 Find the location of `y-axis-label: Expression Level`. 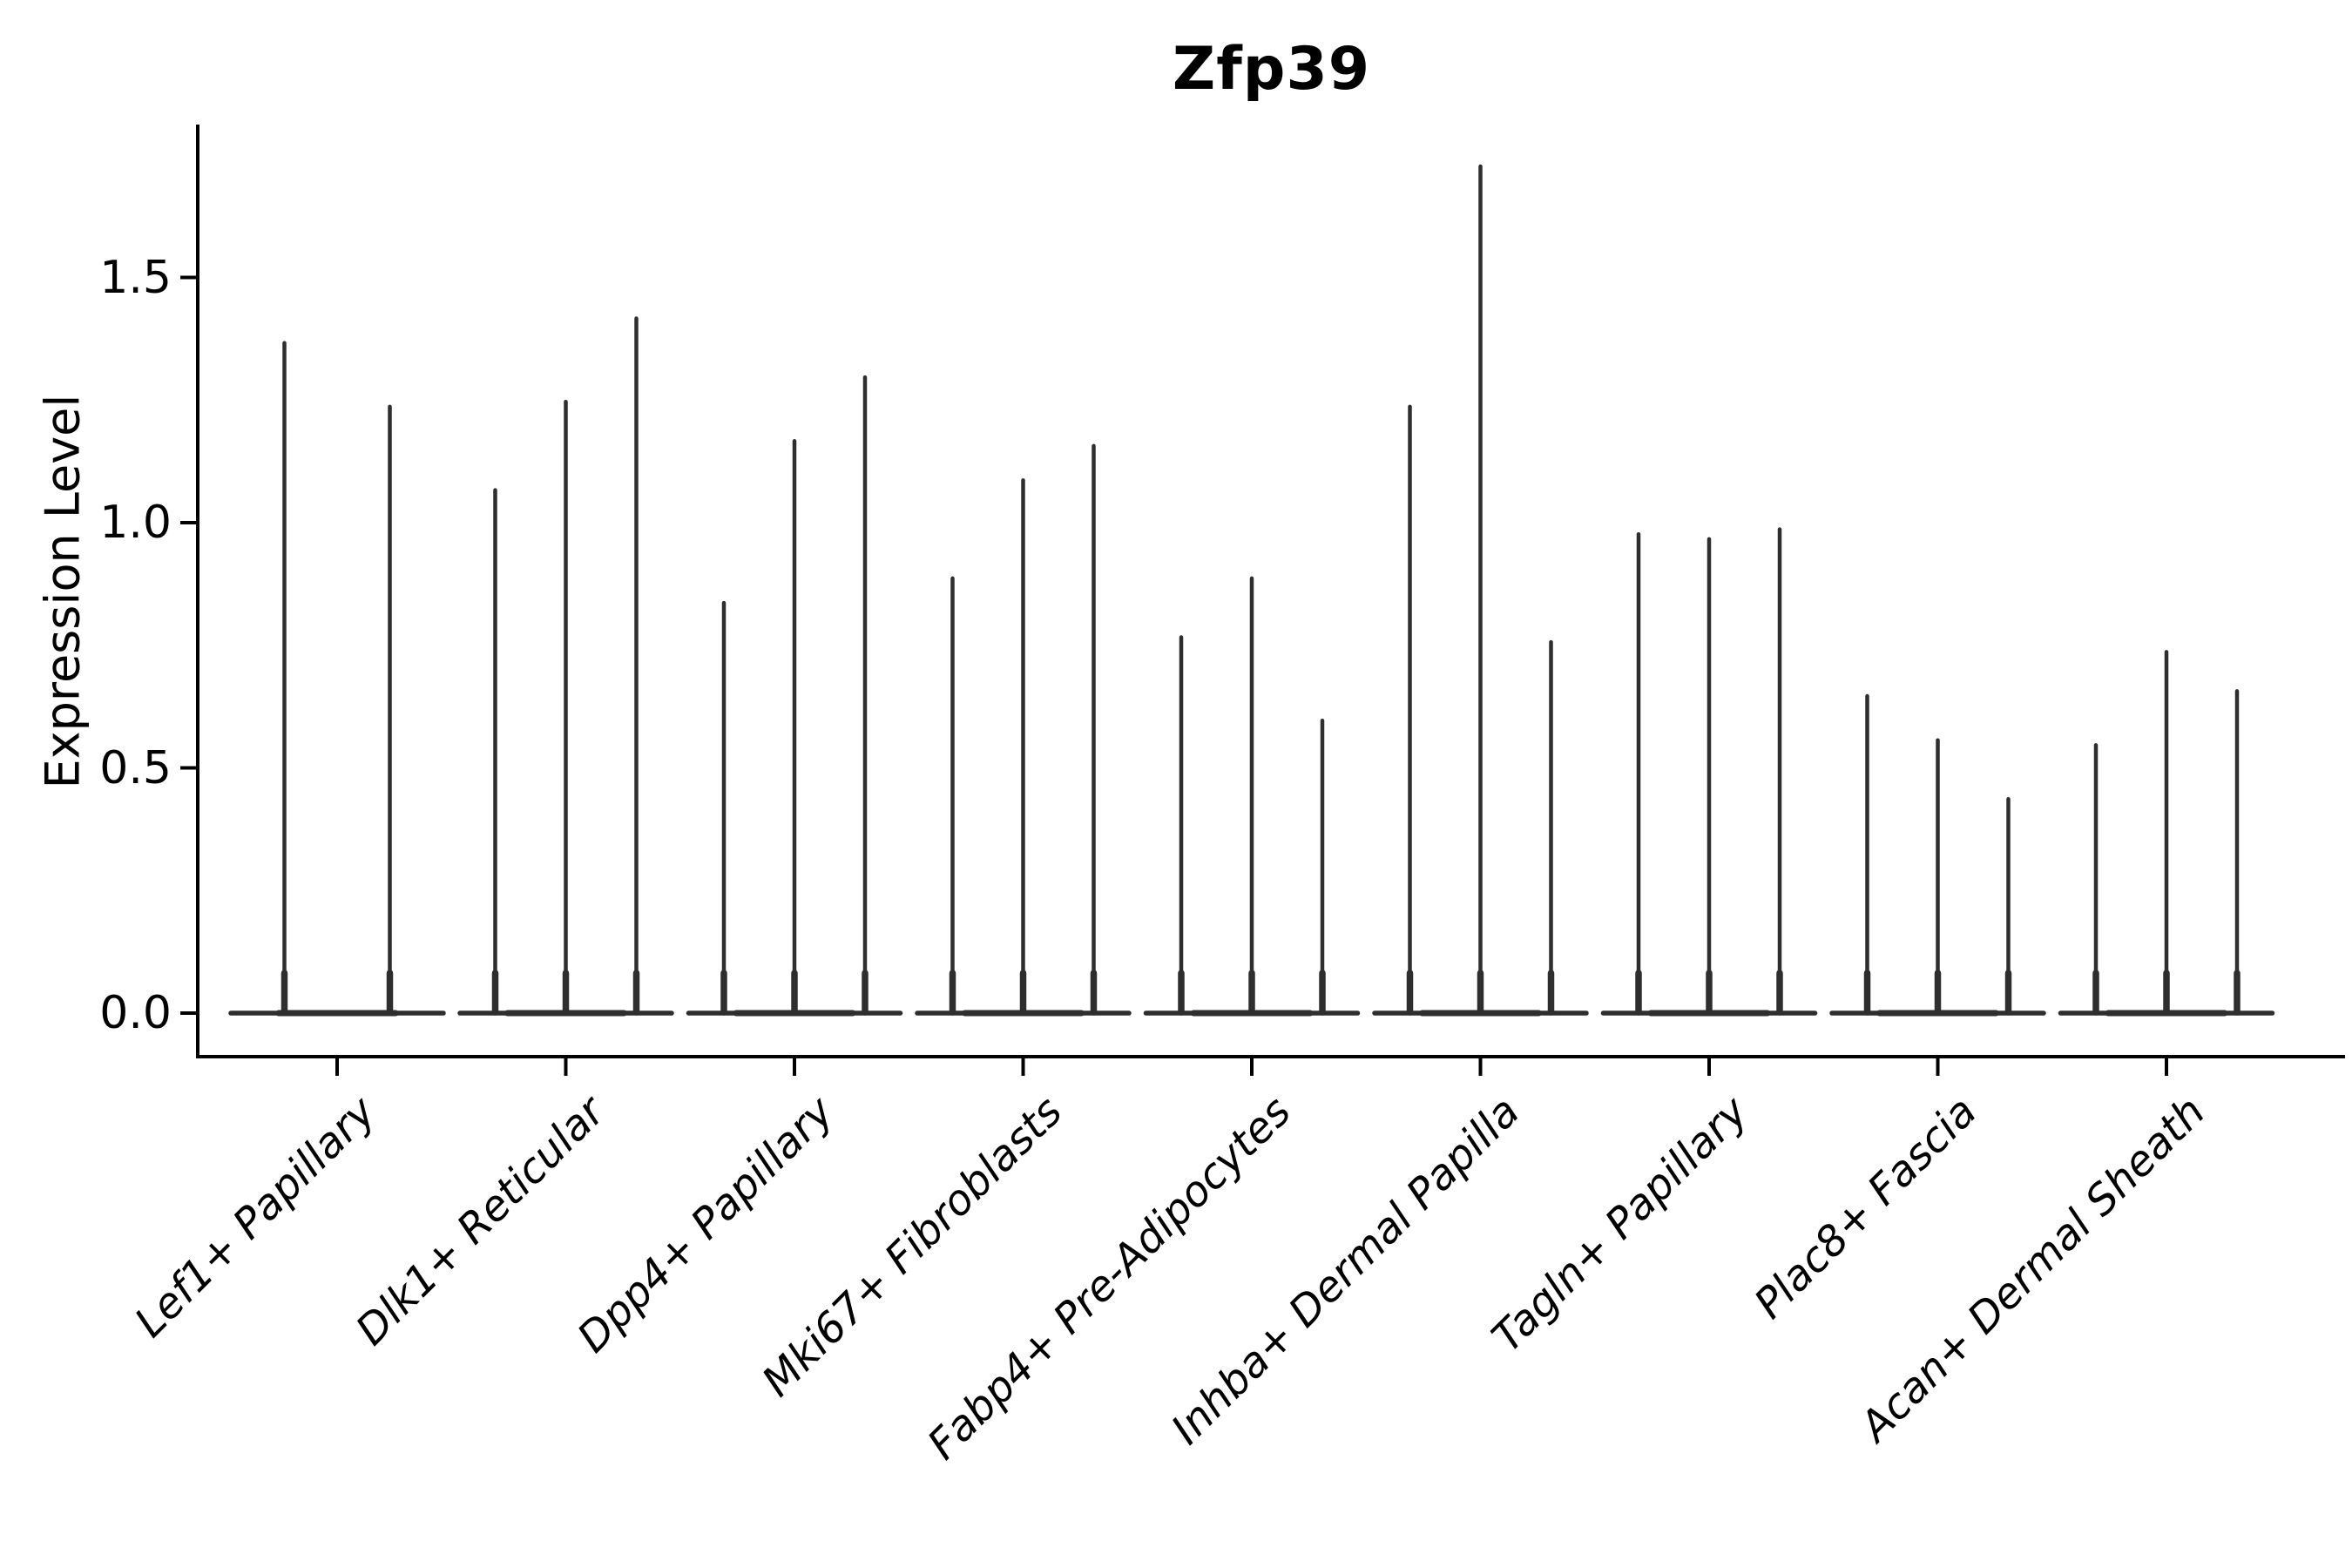

y-axis-label: Expression Level is located at coordinates (63, 591).